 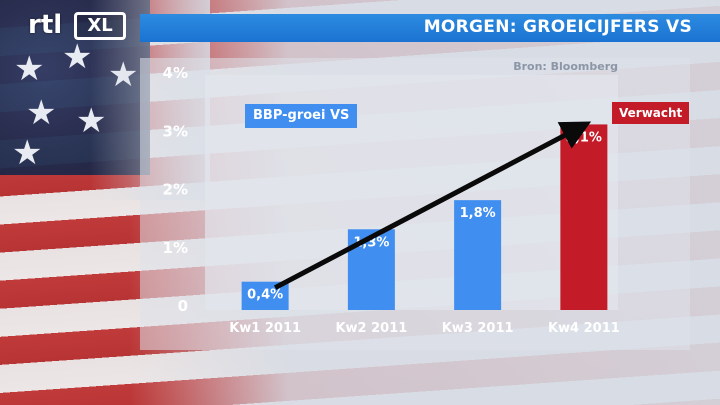 What do you see at coordinates (557, 27) in the screenshot?
I see `page-title: MORGEN: GROEICIJFERS VS` at bounding box center [557, 27].